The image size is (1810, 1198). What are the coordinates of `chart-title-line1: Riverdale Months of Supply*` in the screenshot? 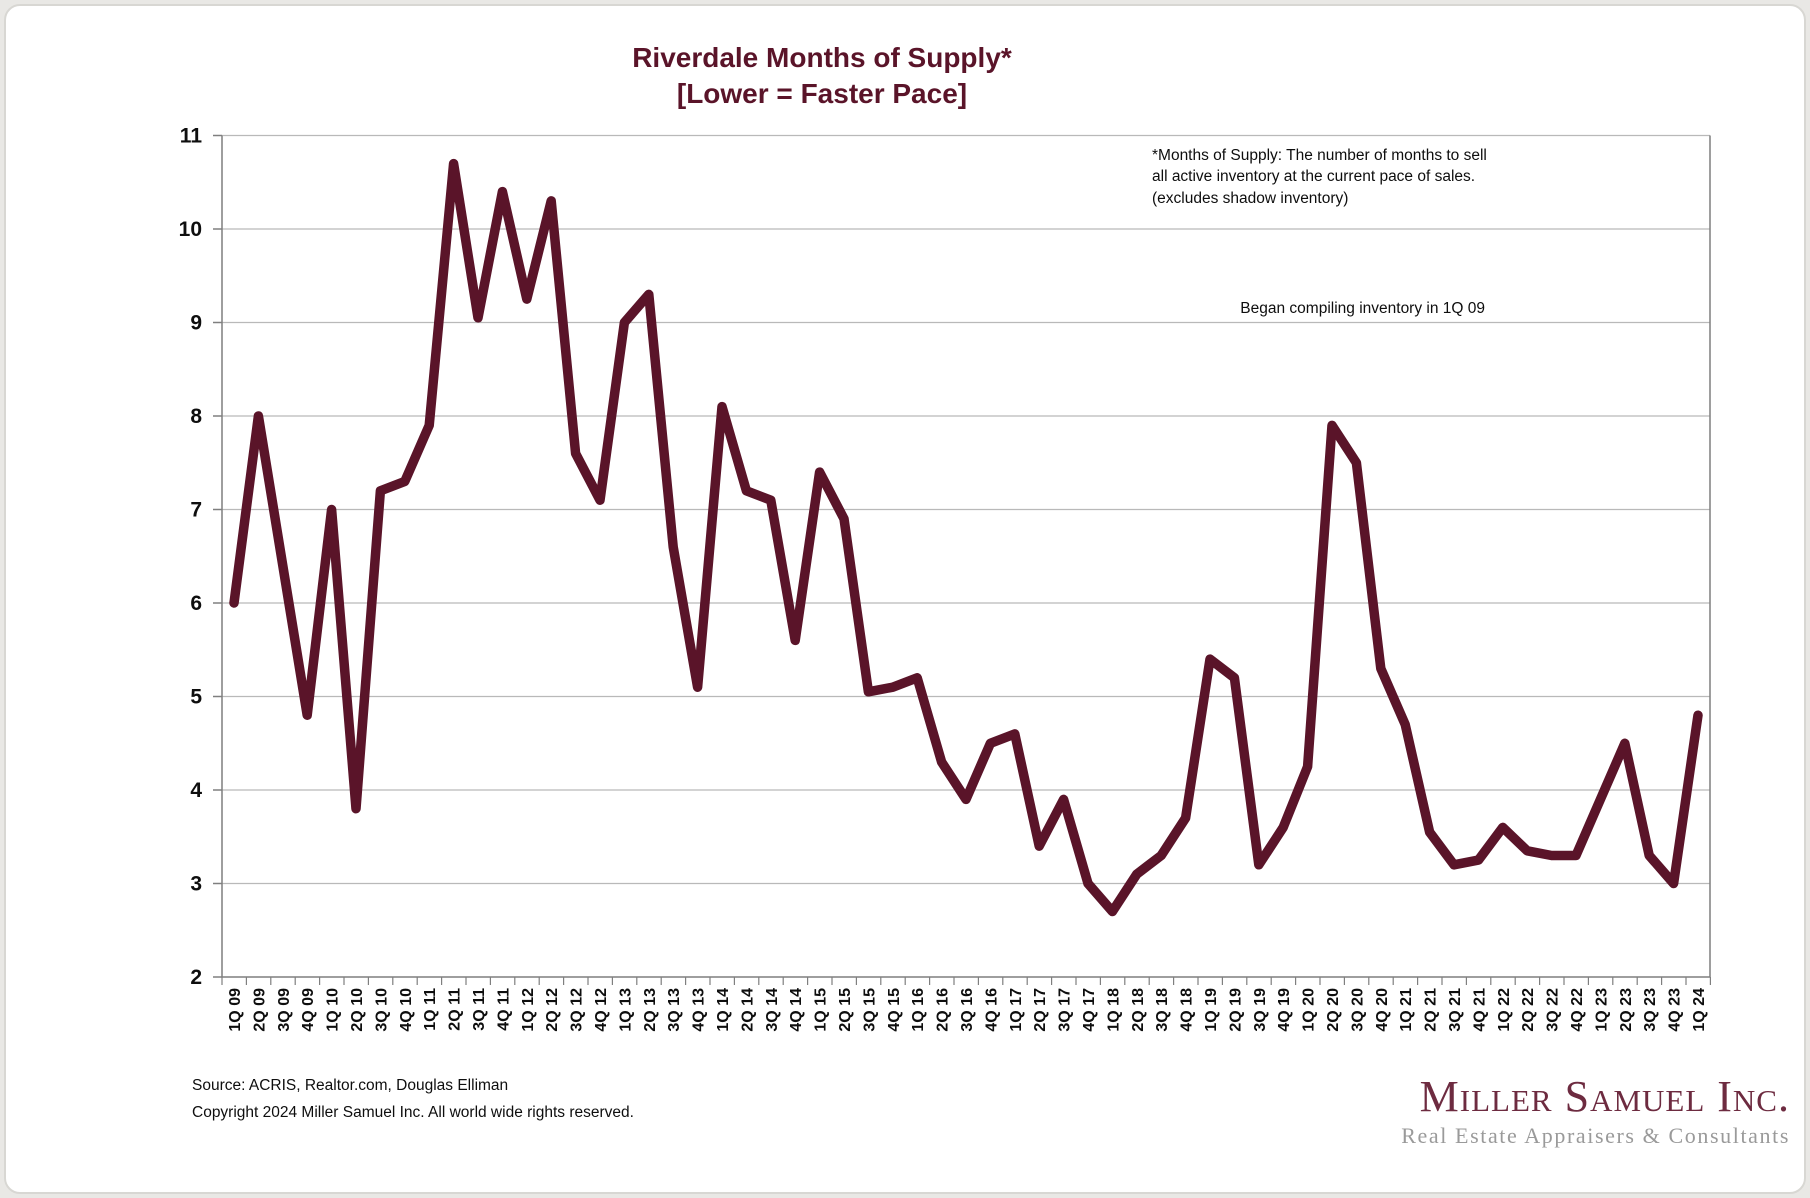 It's located at (822, 57).